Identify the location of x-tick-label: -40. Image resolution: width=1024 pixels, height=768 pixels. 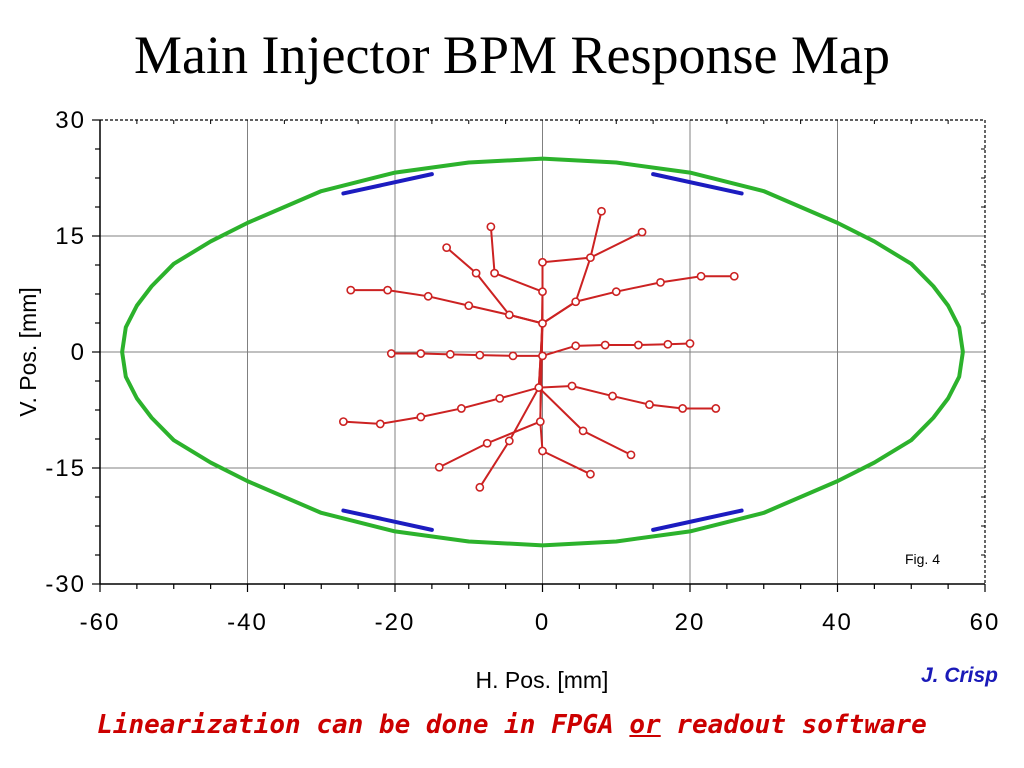
(247, 622).